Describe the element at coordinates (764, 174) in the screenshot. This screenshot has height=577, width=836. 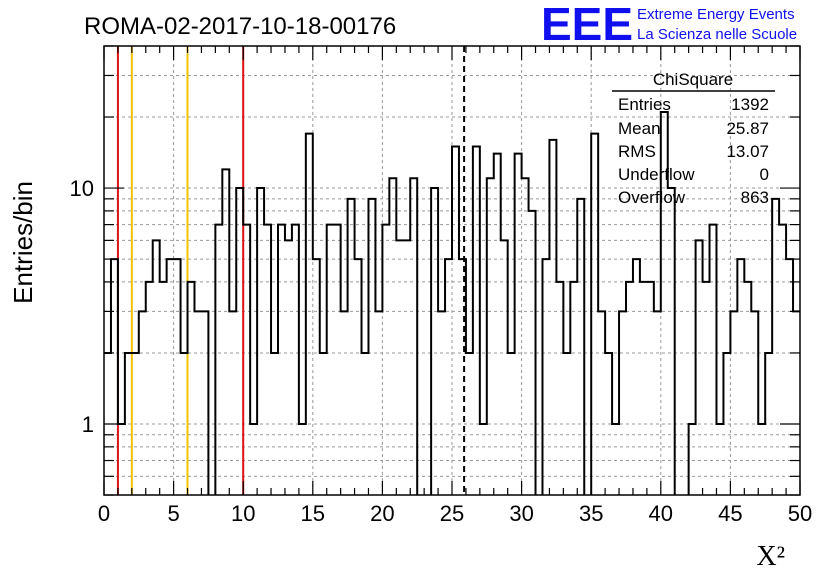
I see `stats-underflow-value: 0` at that location.